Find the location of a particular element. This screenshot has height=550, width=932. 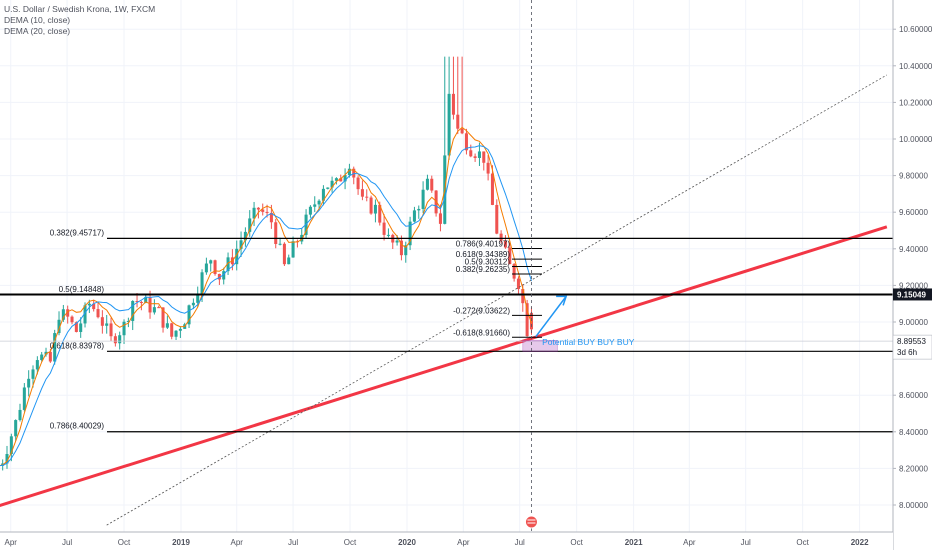

current-price-tag is located at coordinates (912, 347).